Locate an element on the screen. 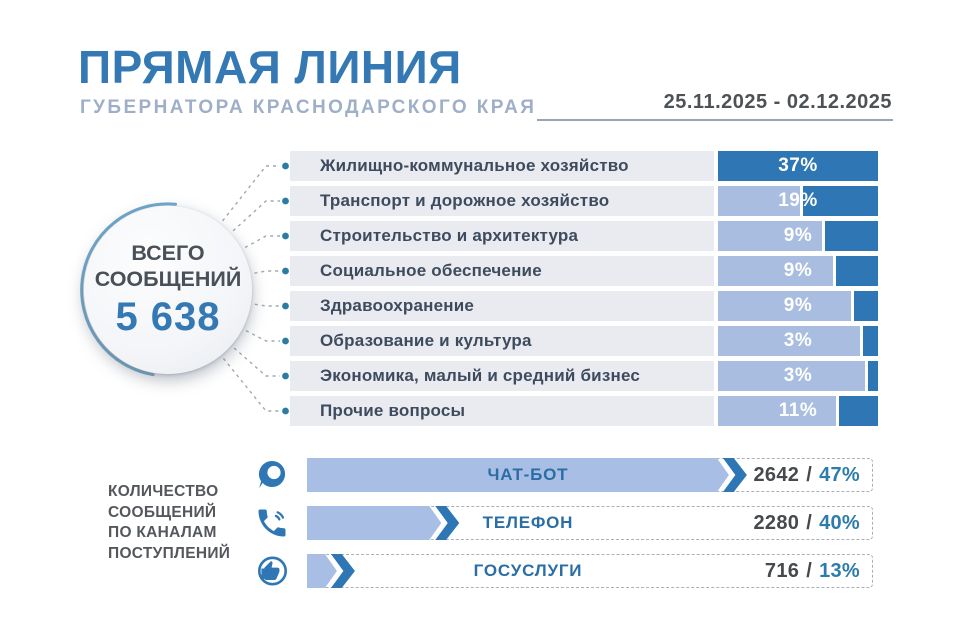  topic-row: Экономика, малый и средний бизнес 3% is located at coordinates (584, 376).